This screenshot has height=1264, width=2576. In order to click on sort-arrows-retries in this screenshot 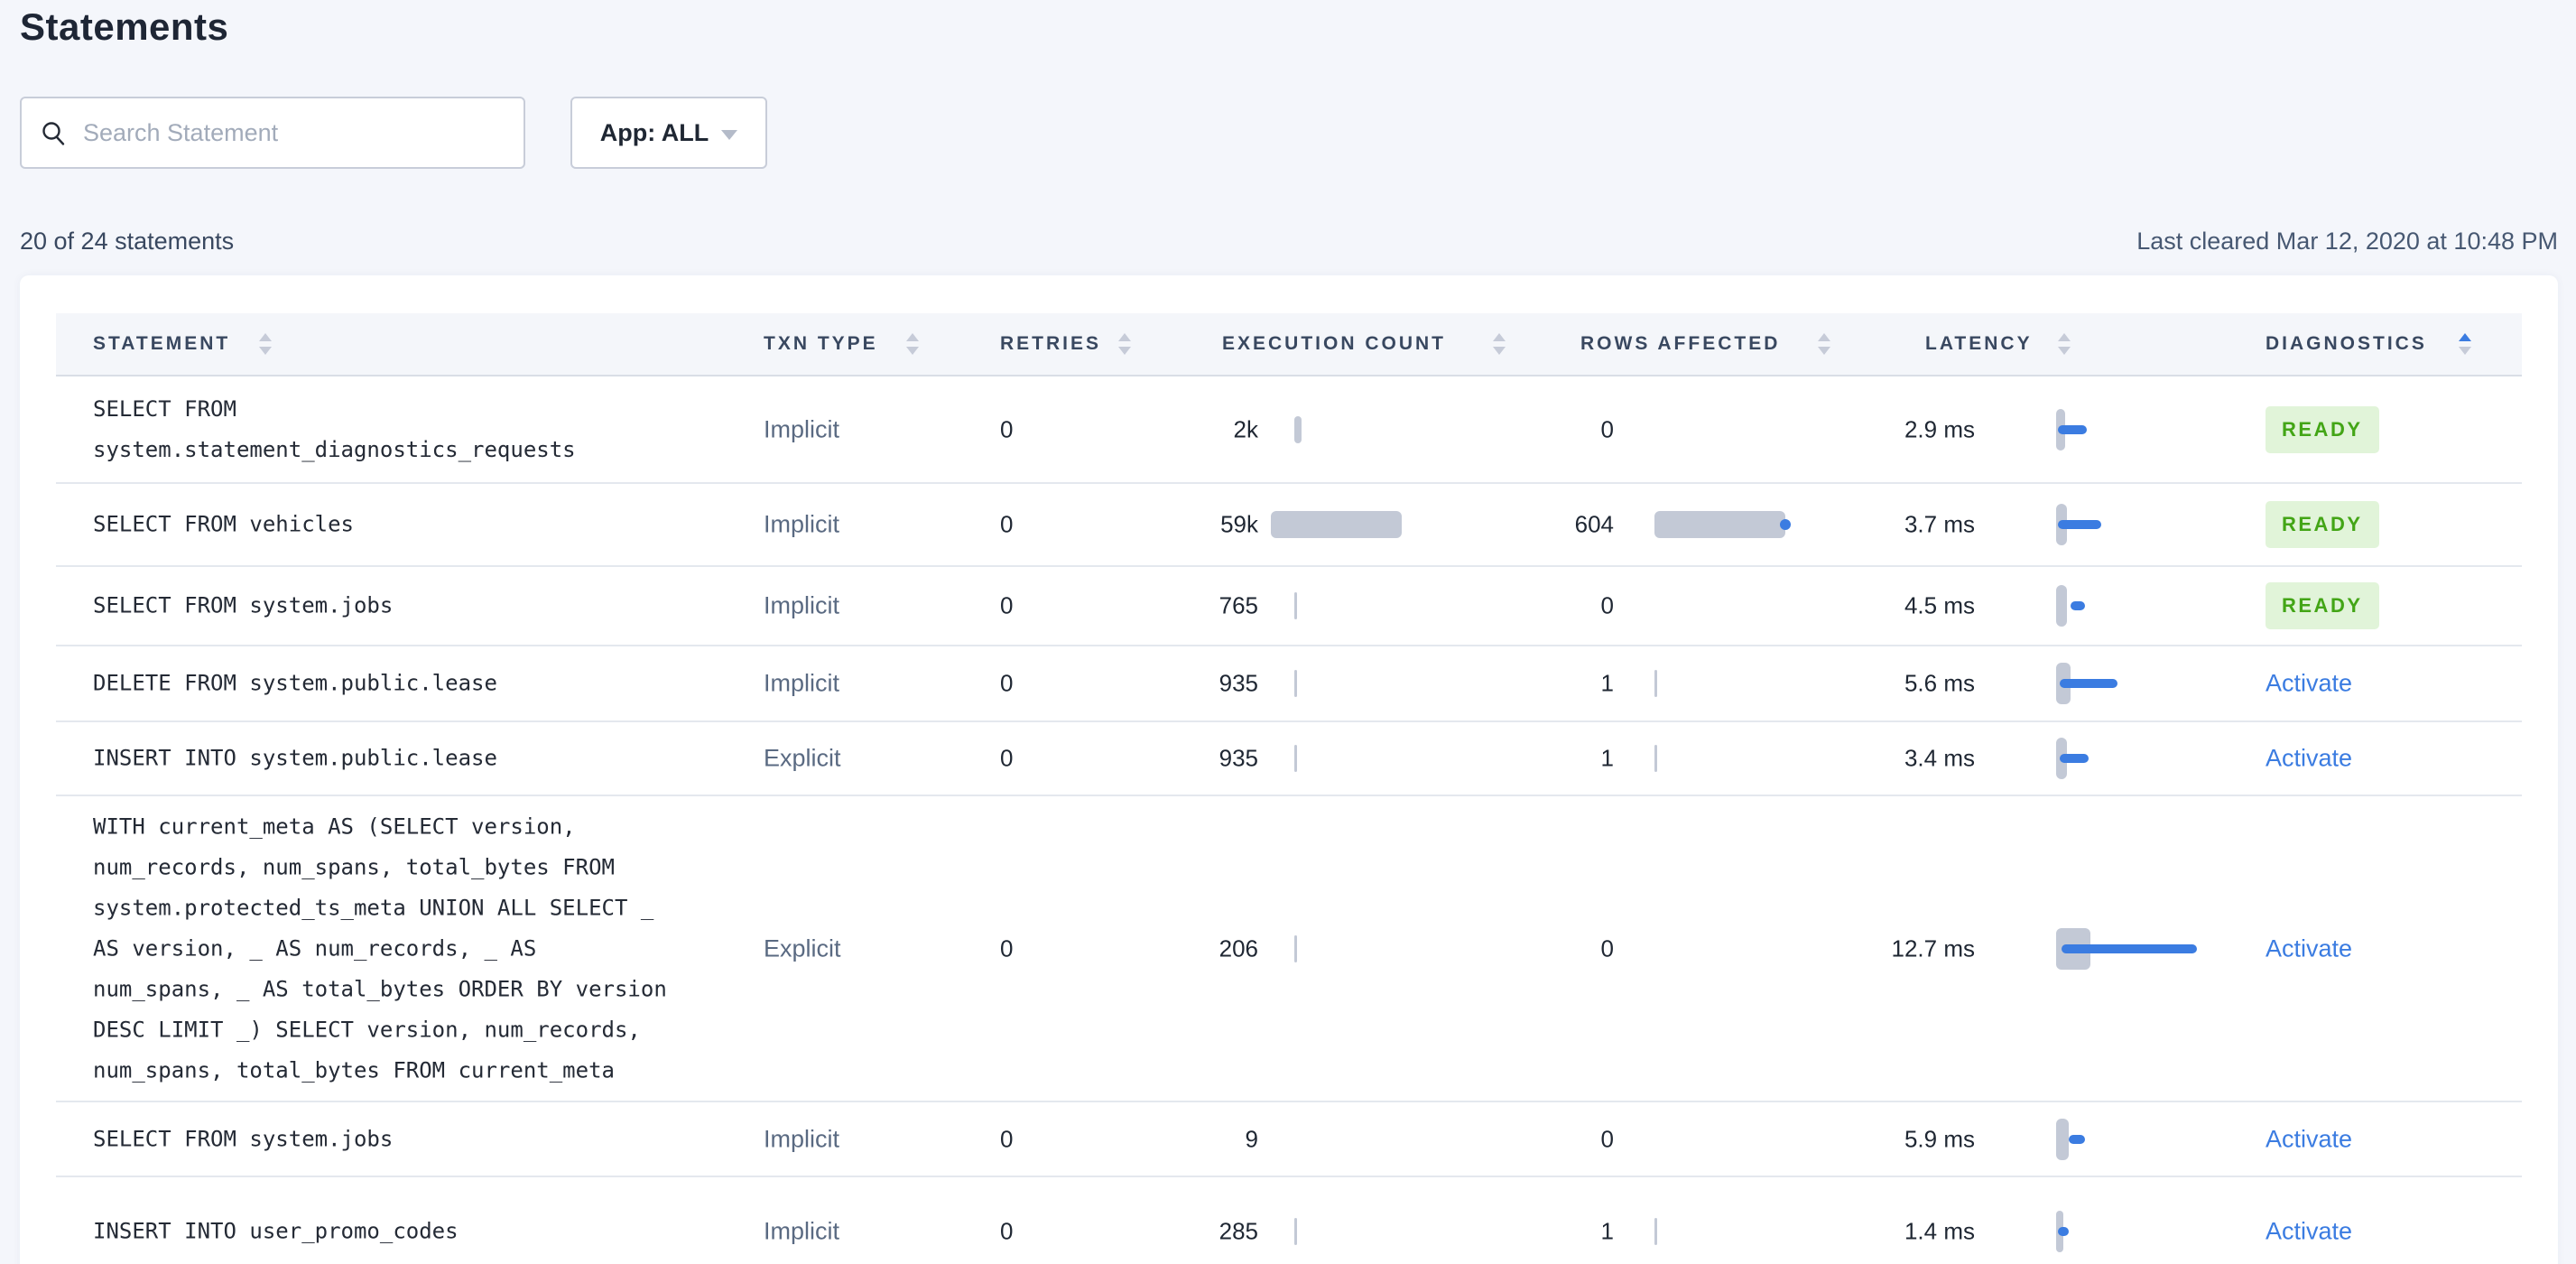, I will do `click(1124, 344)`.